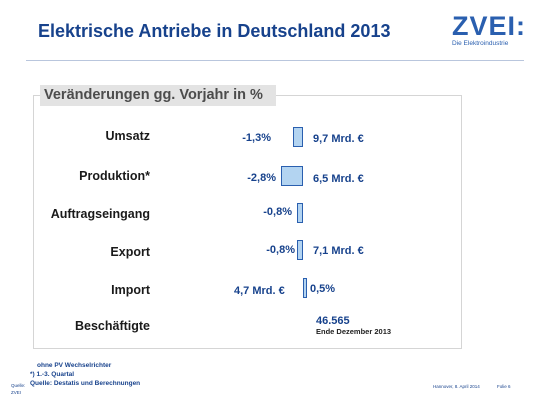  I want to click on volume-label-import: 4,7 Mrd. €, so click(259, 291).